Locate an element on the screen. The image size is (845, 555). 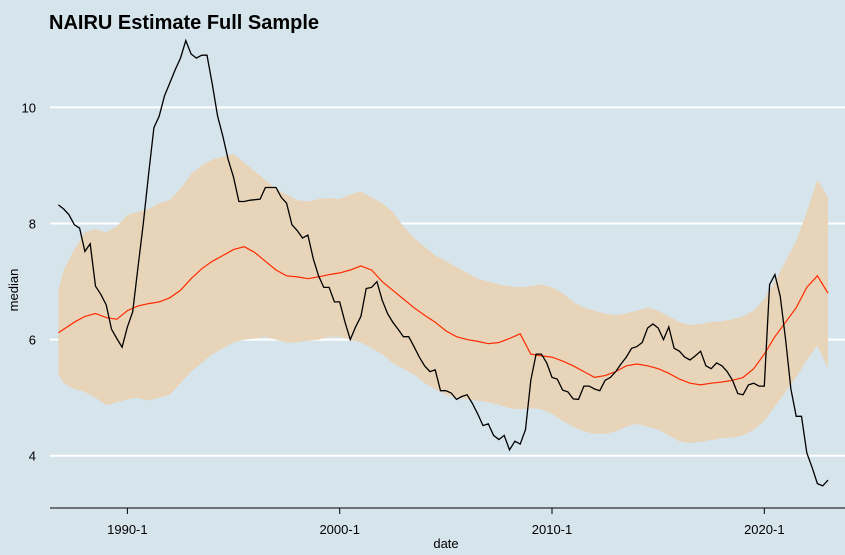
y-tick-label: 10 is located at coordinates (29, 107).